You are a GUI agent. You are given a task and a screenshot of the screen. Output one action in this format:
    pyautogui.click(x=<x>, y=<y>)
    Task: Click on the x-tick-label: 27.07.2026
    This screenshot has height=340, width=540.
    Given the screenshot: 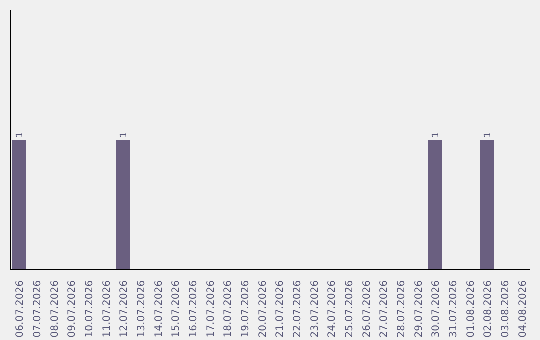 What is the action you would take?
    pyautogui.click(x=384, y=309)
    